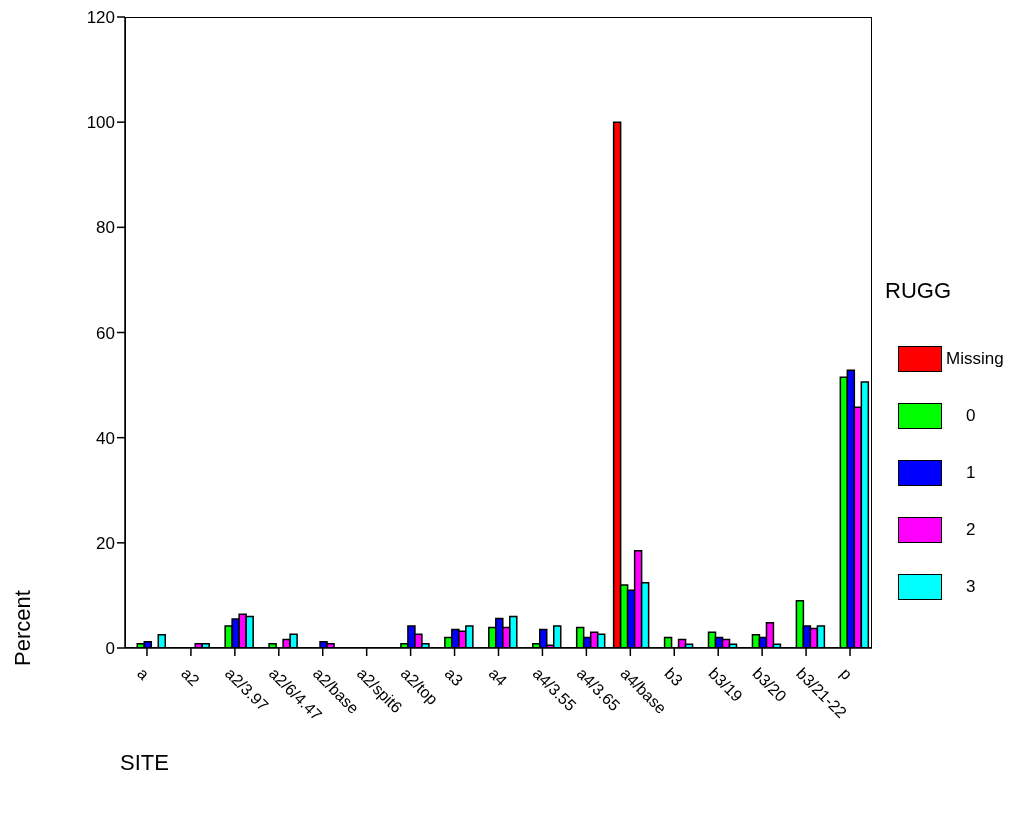 This screenshot has height=823, width=1030. What do you see at coordinates (100, 18) in the screenshot?
I see `y-tick-label: 120` at bounding box center [100, 18].